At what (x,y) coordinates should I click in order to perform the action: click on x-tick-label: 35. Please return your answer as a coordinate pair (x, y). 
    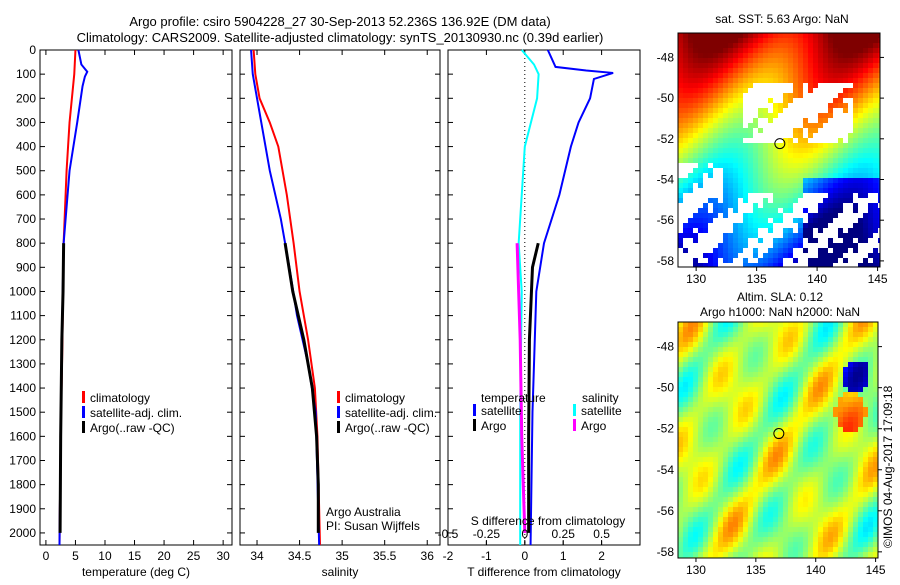
    Looking at the image, I should click on (342, 556).